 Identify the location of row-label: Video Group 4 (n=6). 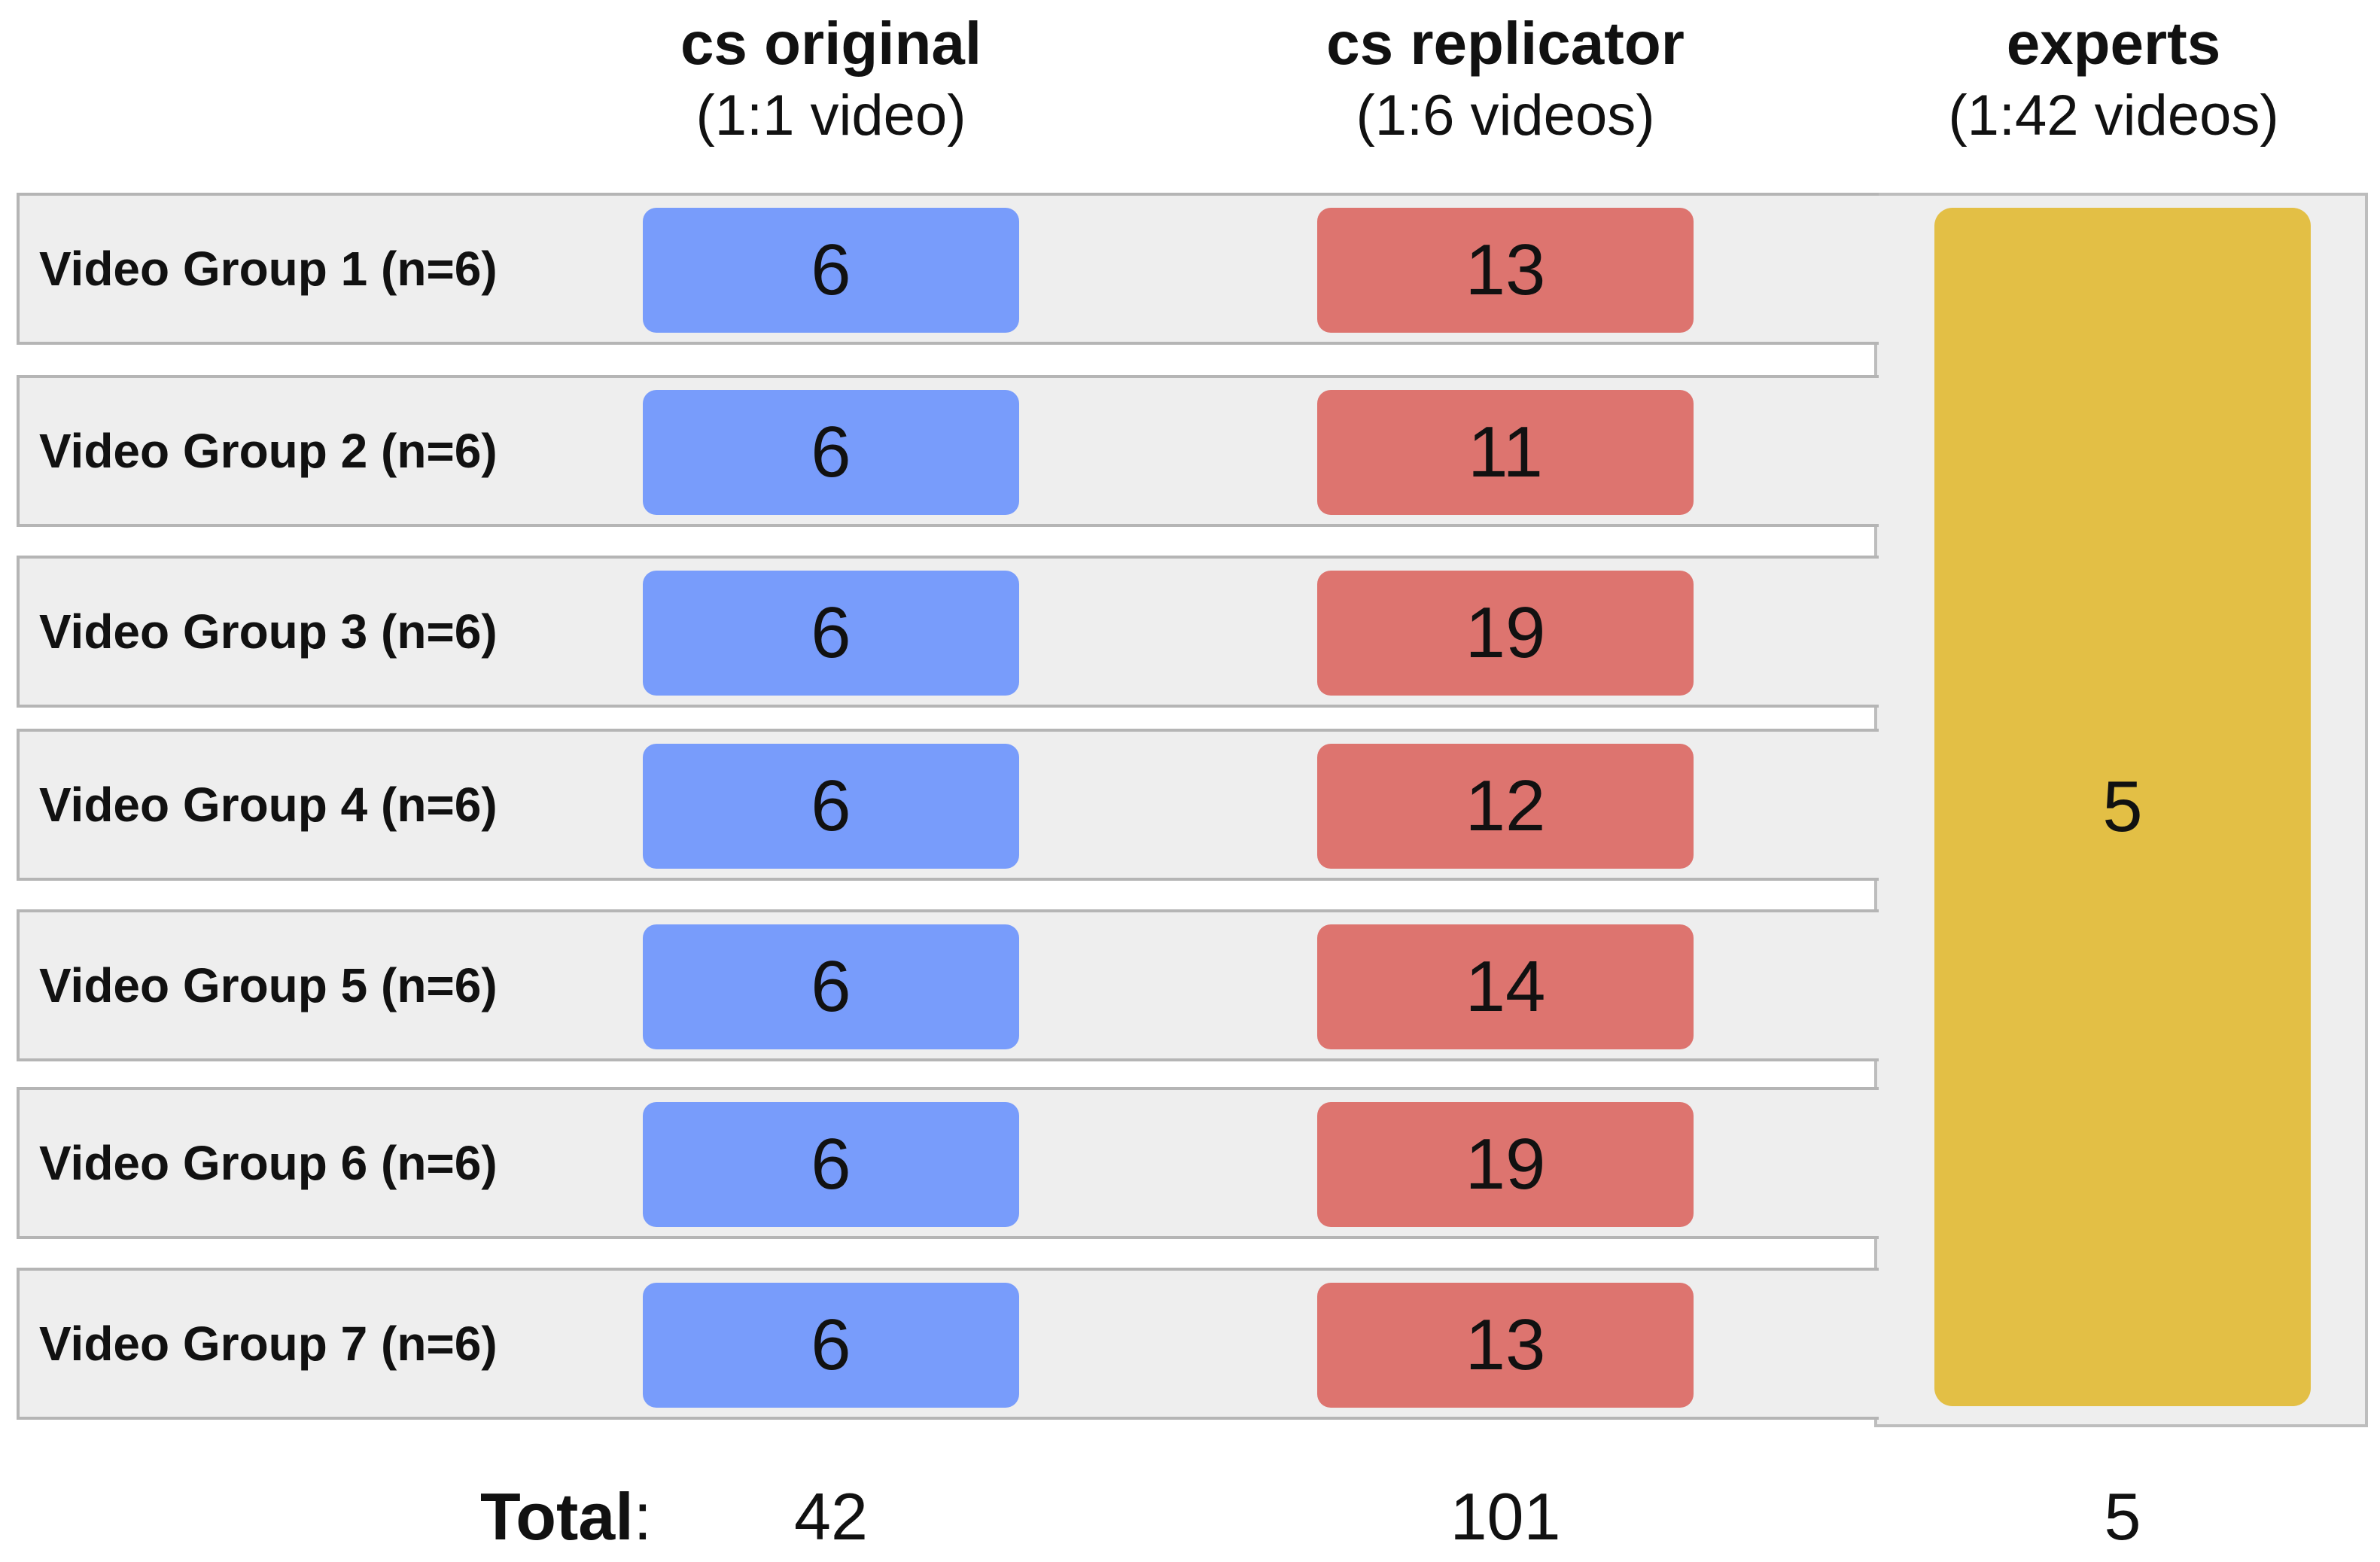
(268, 805).